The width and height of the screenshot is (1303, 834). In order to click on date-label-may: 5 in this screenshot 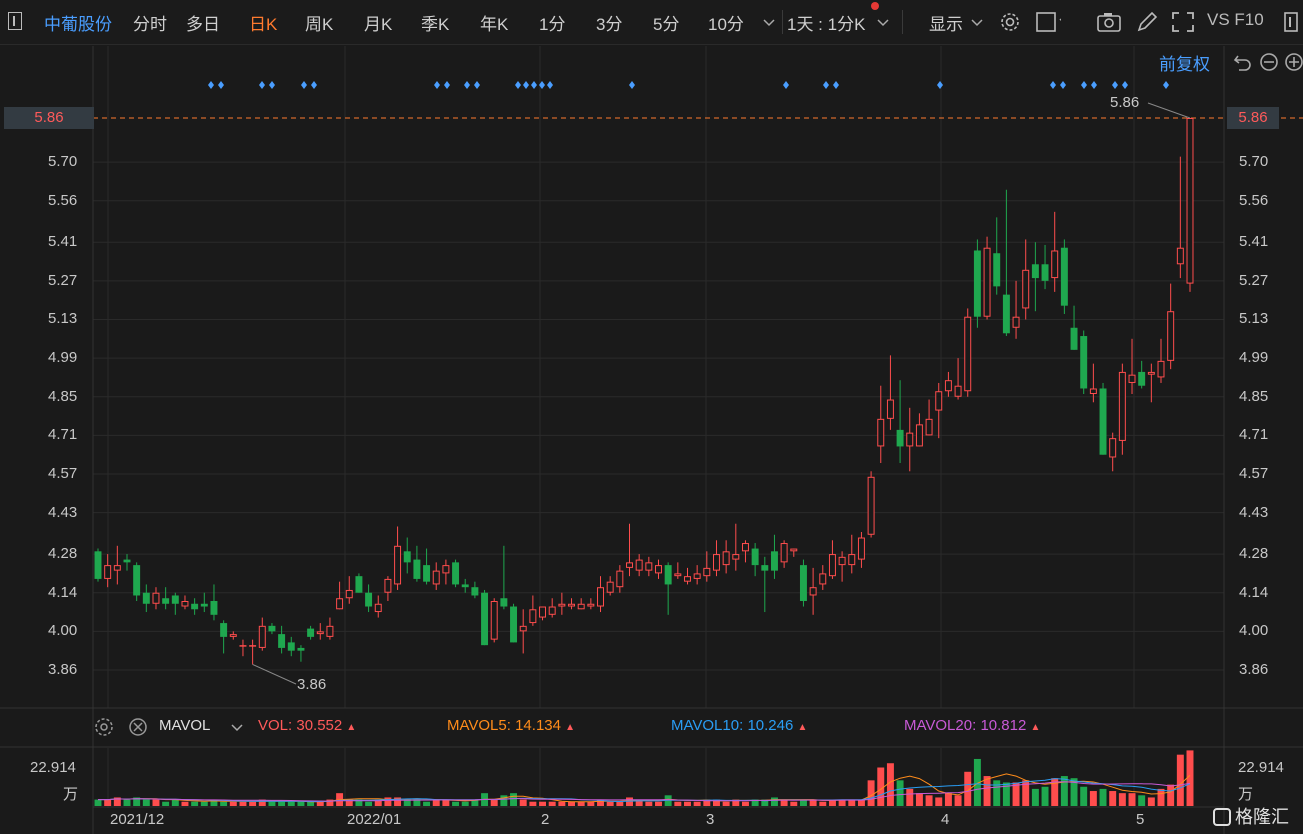, I will do `click(1140, 819)`.